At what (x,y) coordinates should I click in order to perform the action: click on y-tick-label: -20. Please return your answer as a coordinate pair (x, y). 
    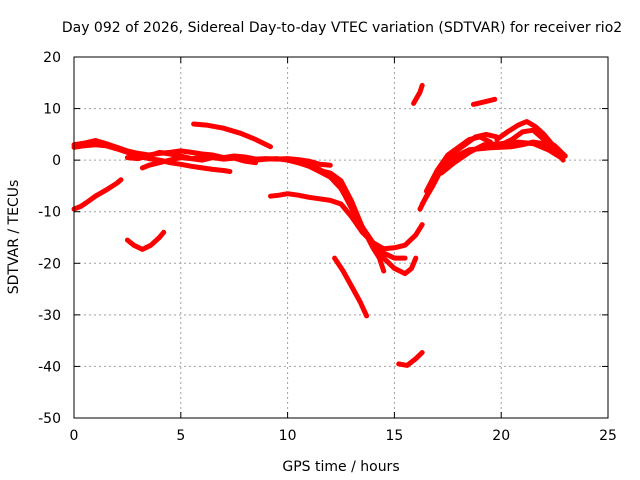
    Looking at the image, I should click on (49, 264).